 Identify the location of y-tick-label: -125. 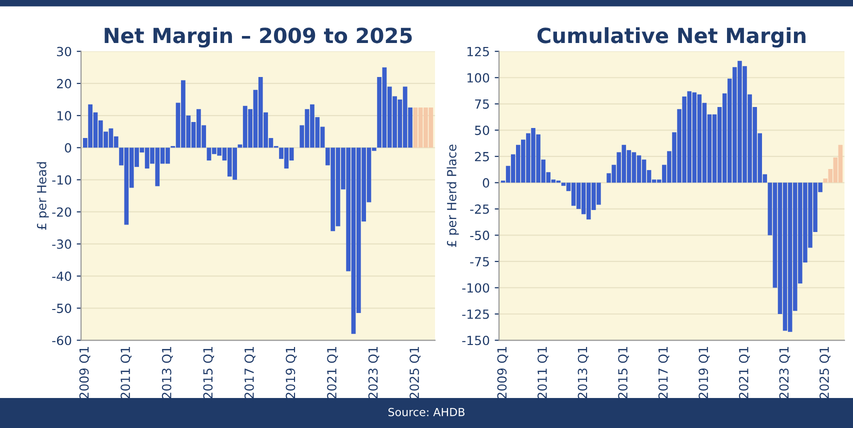
(475, 314).